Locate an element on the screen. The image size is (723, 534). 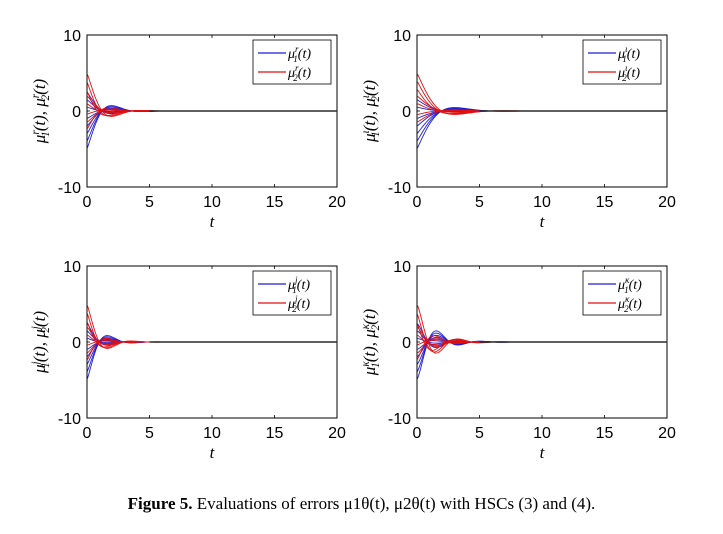
y-axis-label-text: μι1(t), μι2(t) is located at coordinates (371, 111).